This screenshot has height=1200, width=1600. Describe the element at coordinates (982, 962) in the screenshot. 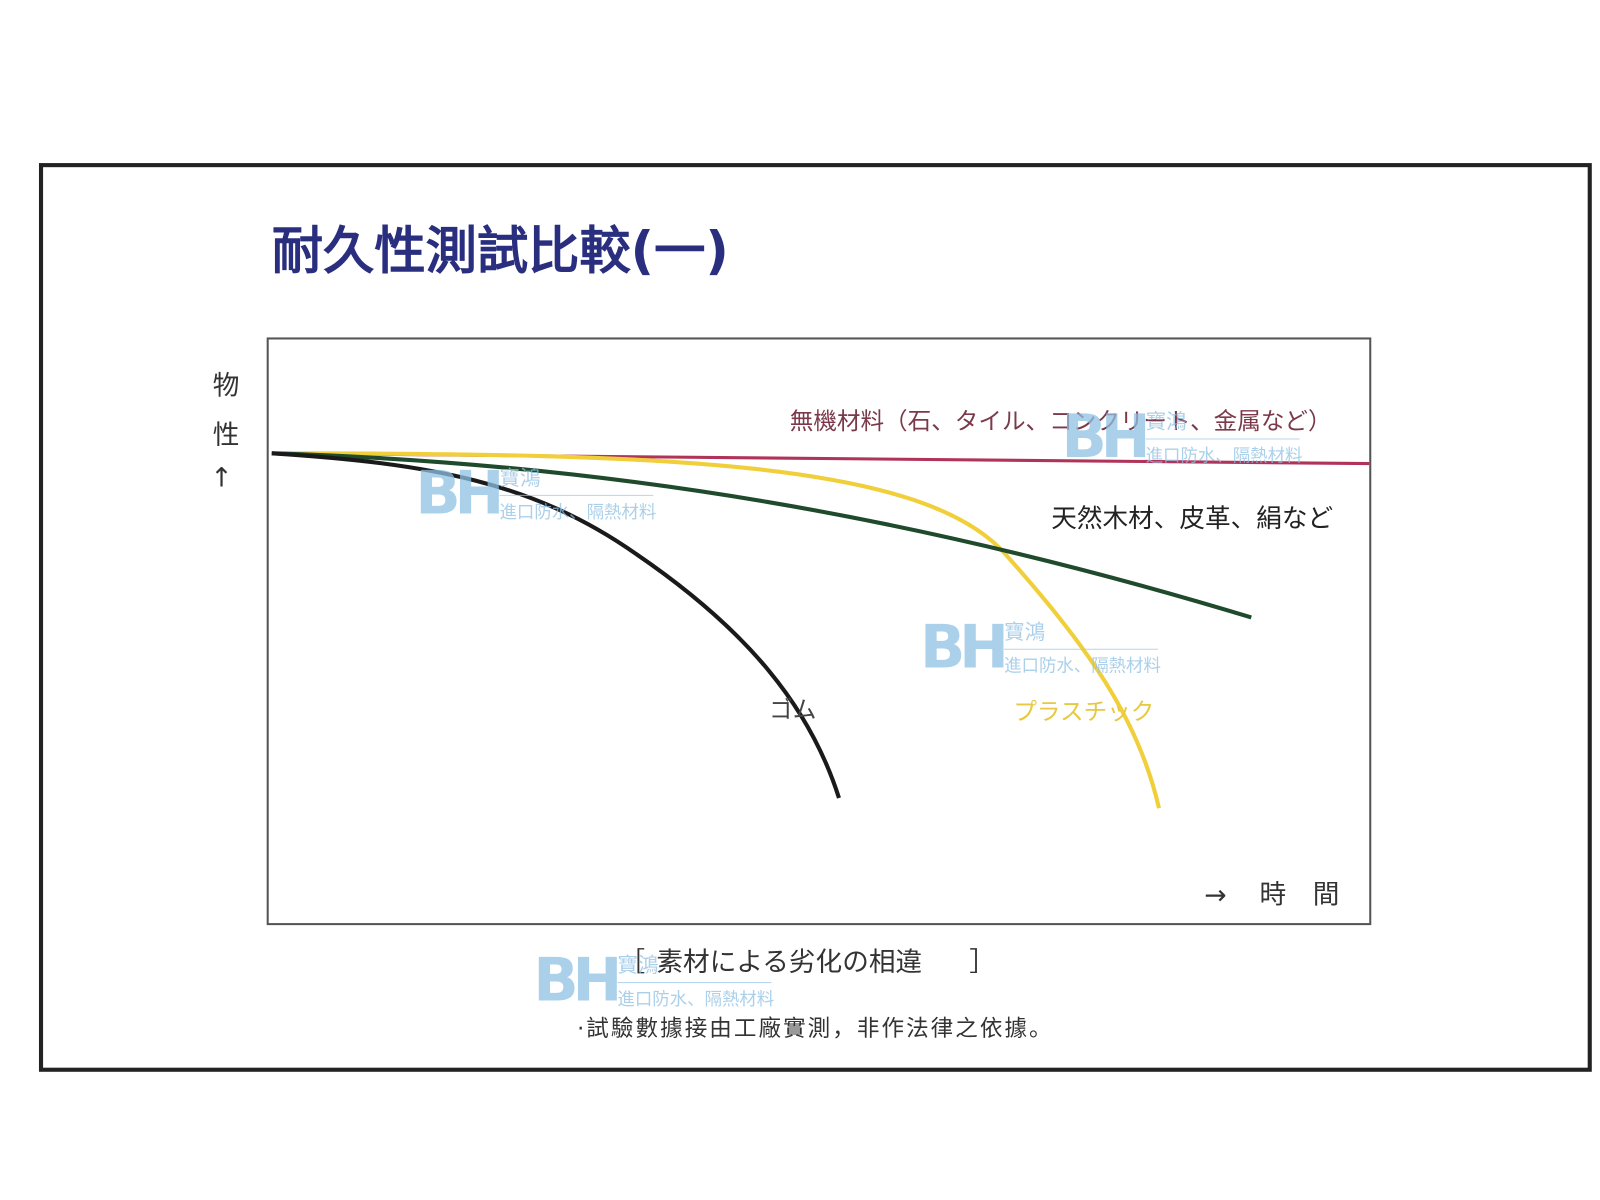

I see `caption-bracket: ］` at that location.